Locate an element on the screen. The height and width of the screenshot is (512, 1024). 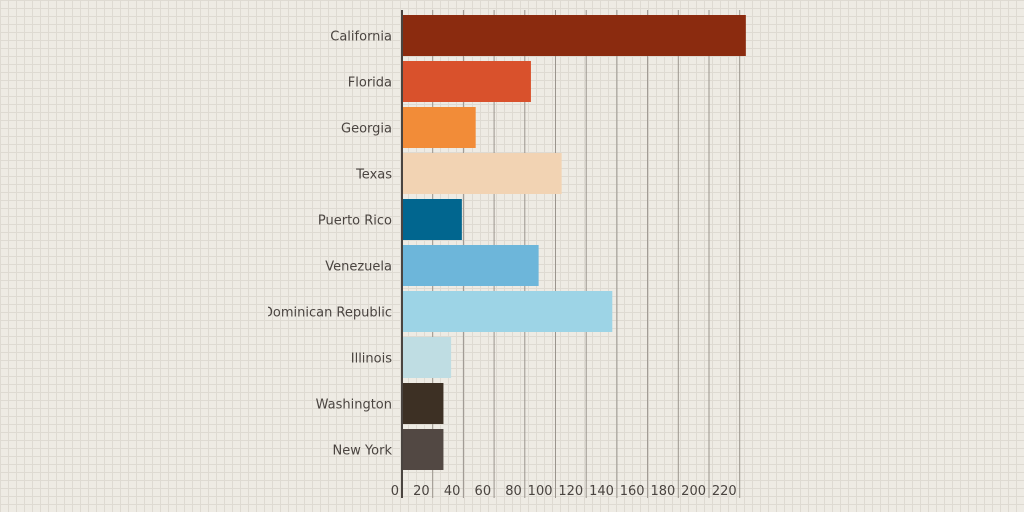
x-tick-label: 180 is located at coordinates (662, 491).